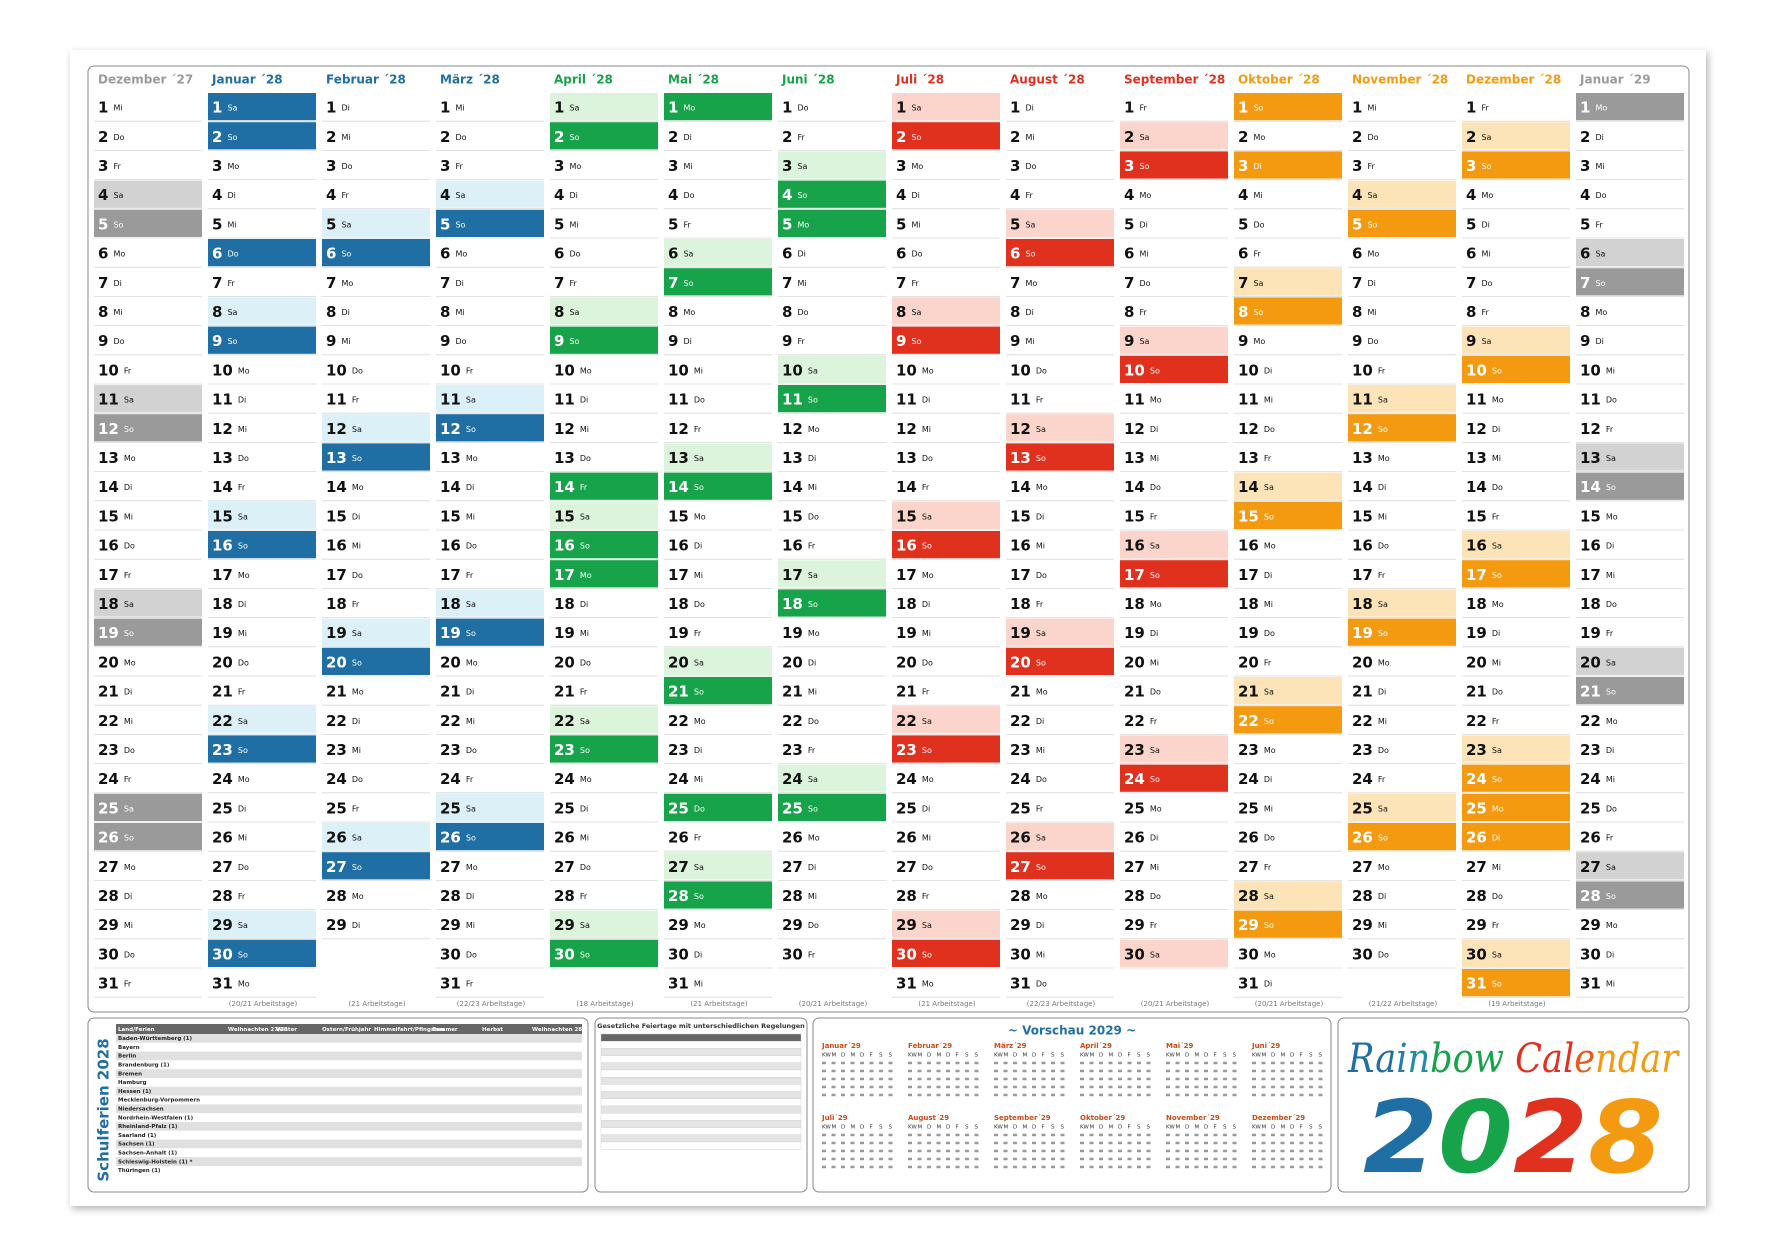 The image size is (1774, 1254). I want to click on day-cell: 13 Di, so click(799, 458).